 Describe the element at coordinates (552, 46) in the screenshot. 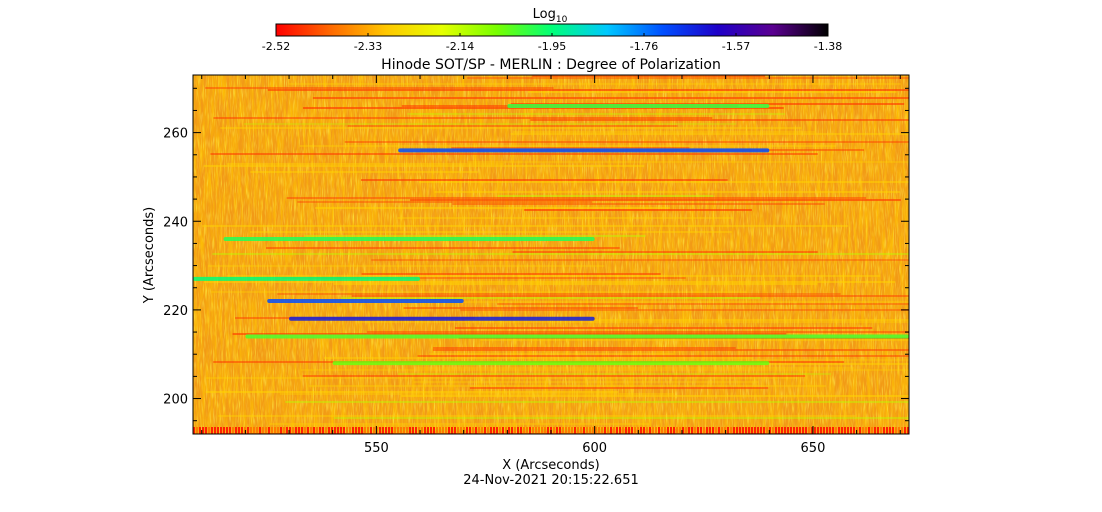

I see `colorbar-tick-label: -1.95` at that location.